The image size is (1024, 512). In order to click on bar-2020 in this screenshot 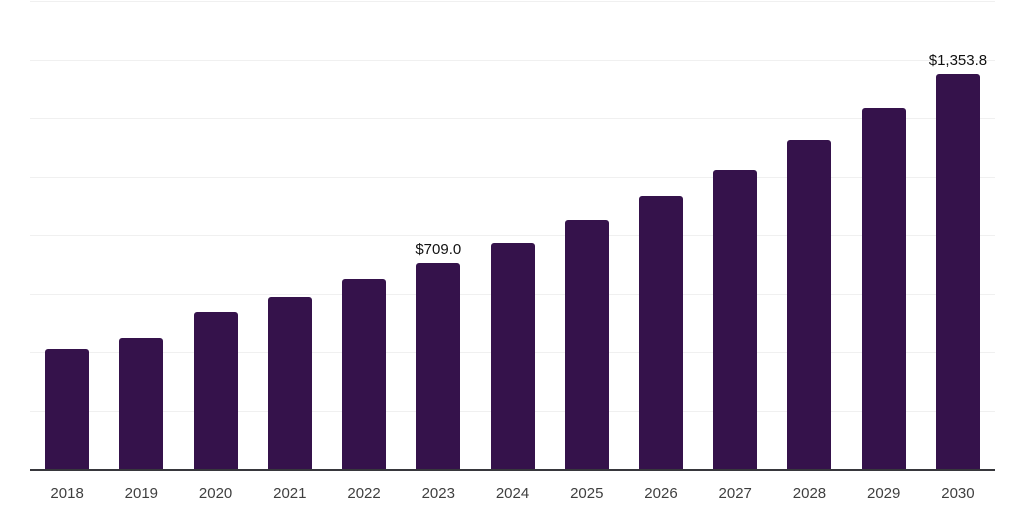, I will do `click(215, 391)`.